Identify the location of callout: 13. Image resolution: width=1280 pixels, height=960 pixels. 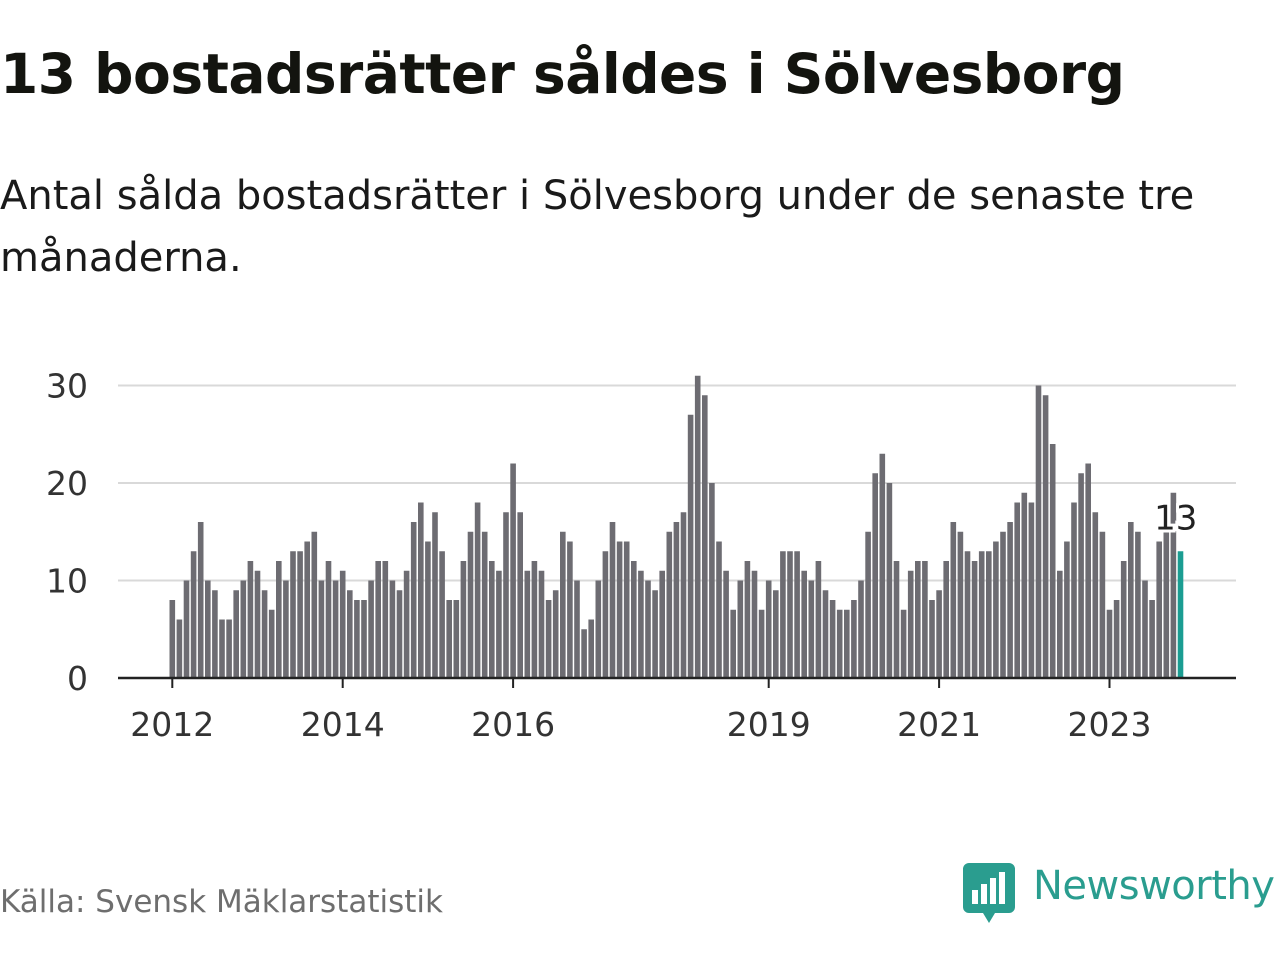
(1175, 518).